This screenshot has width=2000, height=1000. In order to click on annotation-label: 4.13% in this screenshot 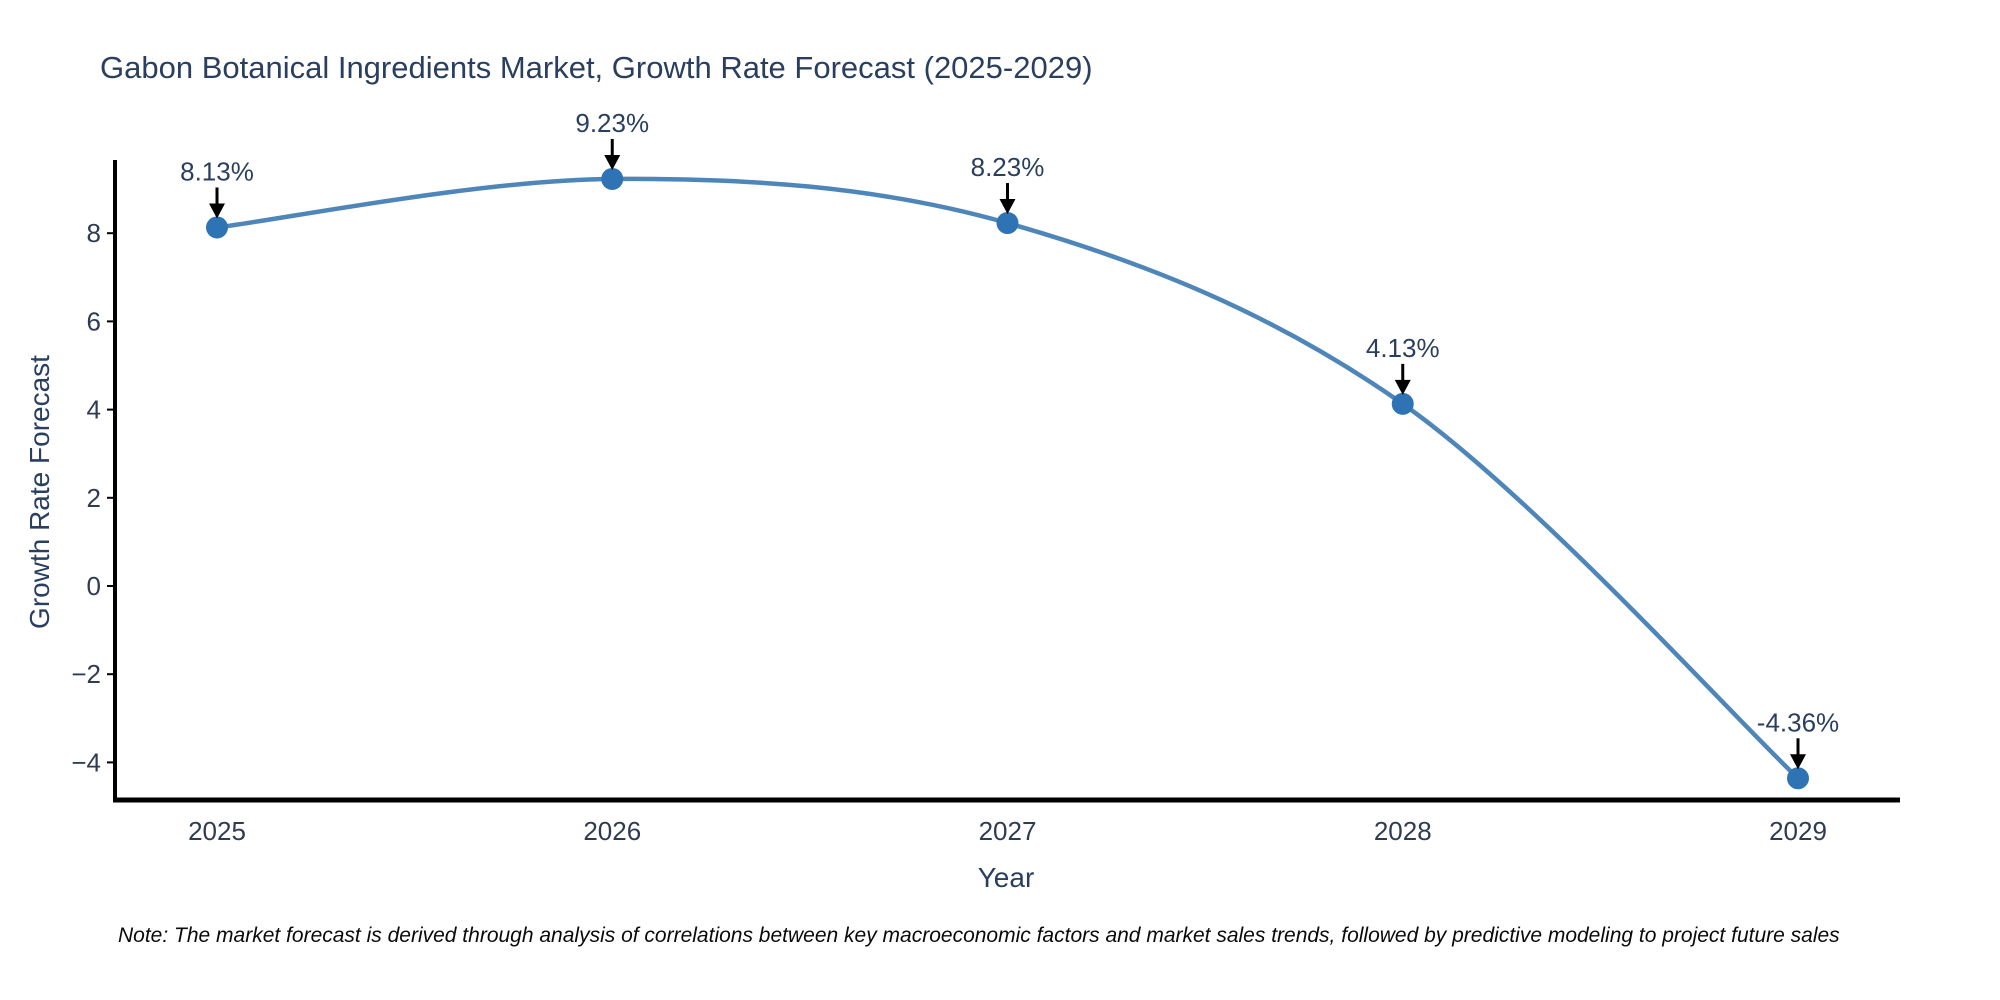, I will do `click(1403, 348)`.